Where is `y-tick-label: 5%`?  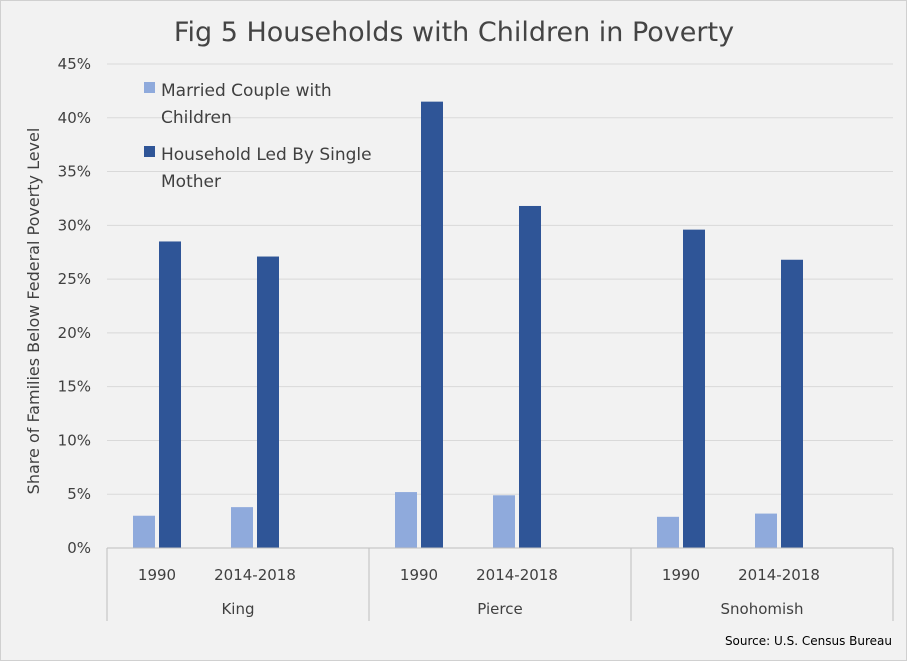 y-tick-label: 5% is located at coordinates (79, 494).